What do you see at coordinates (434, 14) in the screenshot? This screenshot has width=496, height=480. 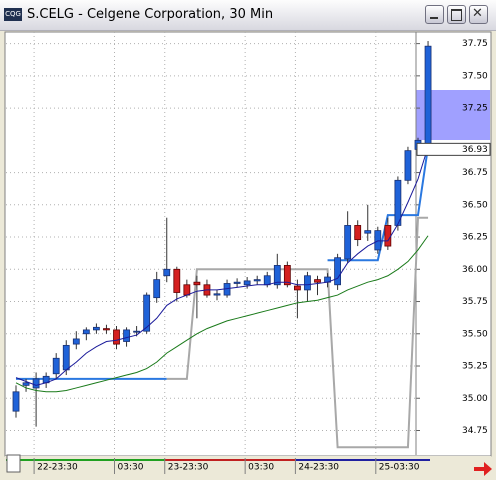 I see `minimize-button` at bounding box center [434, 14].